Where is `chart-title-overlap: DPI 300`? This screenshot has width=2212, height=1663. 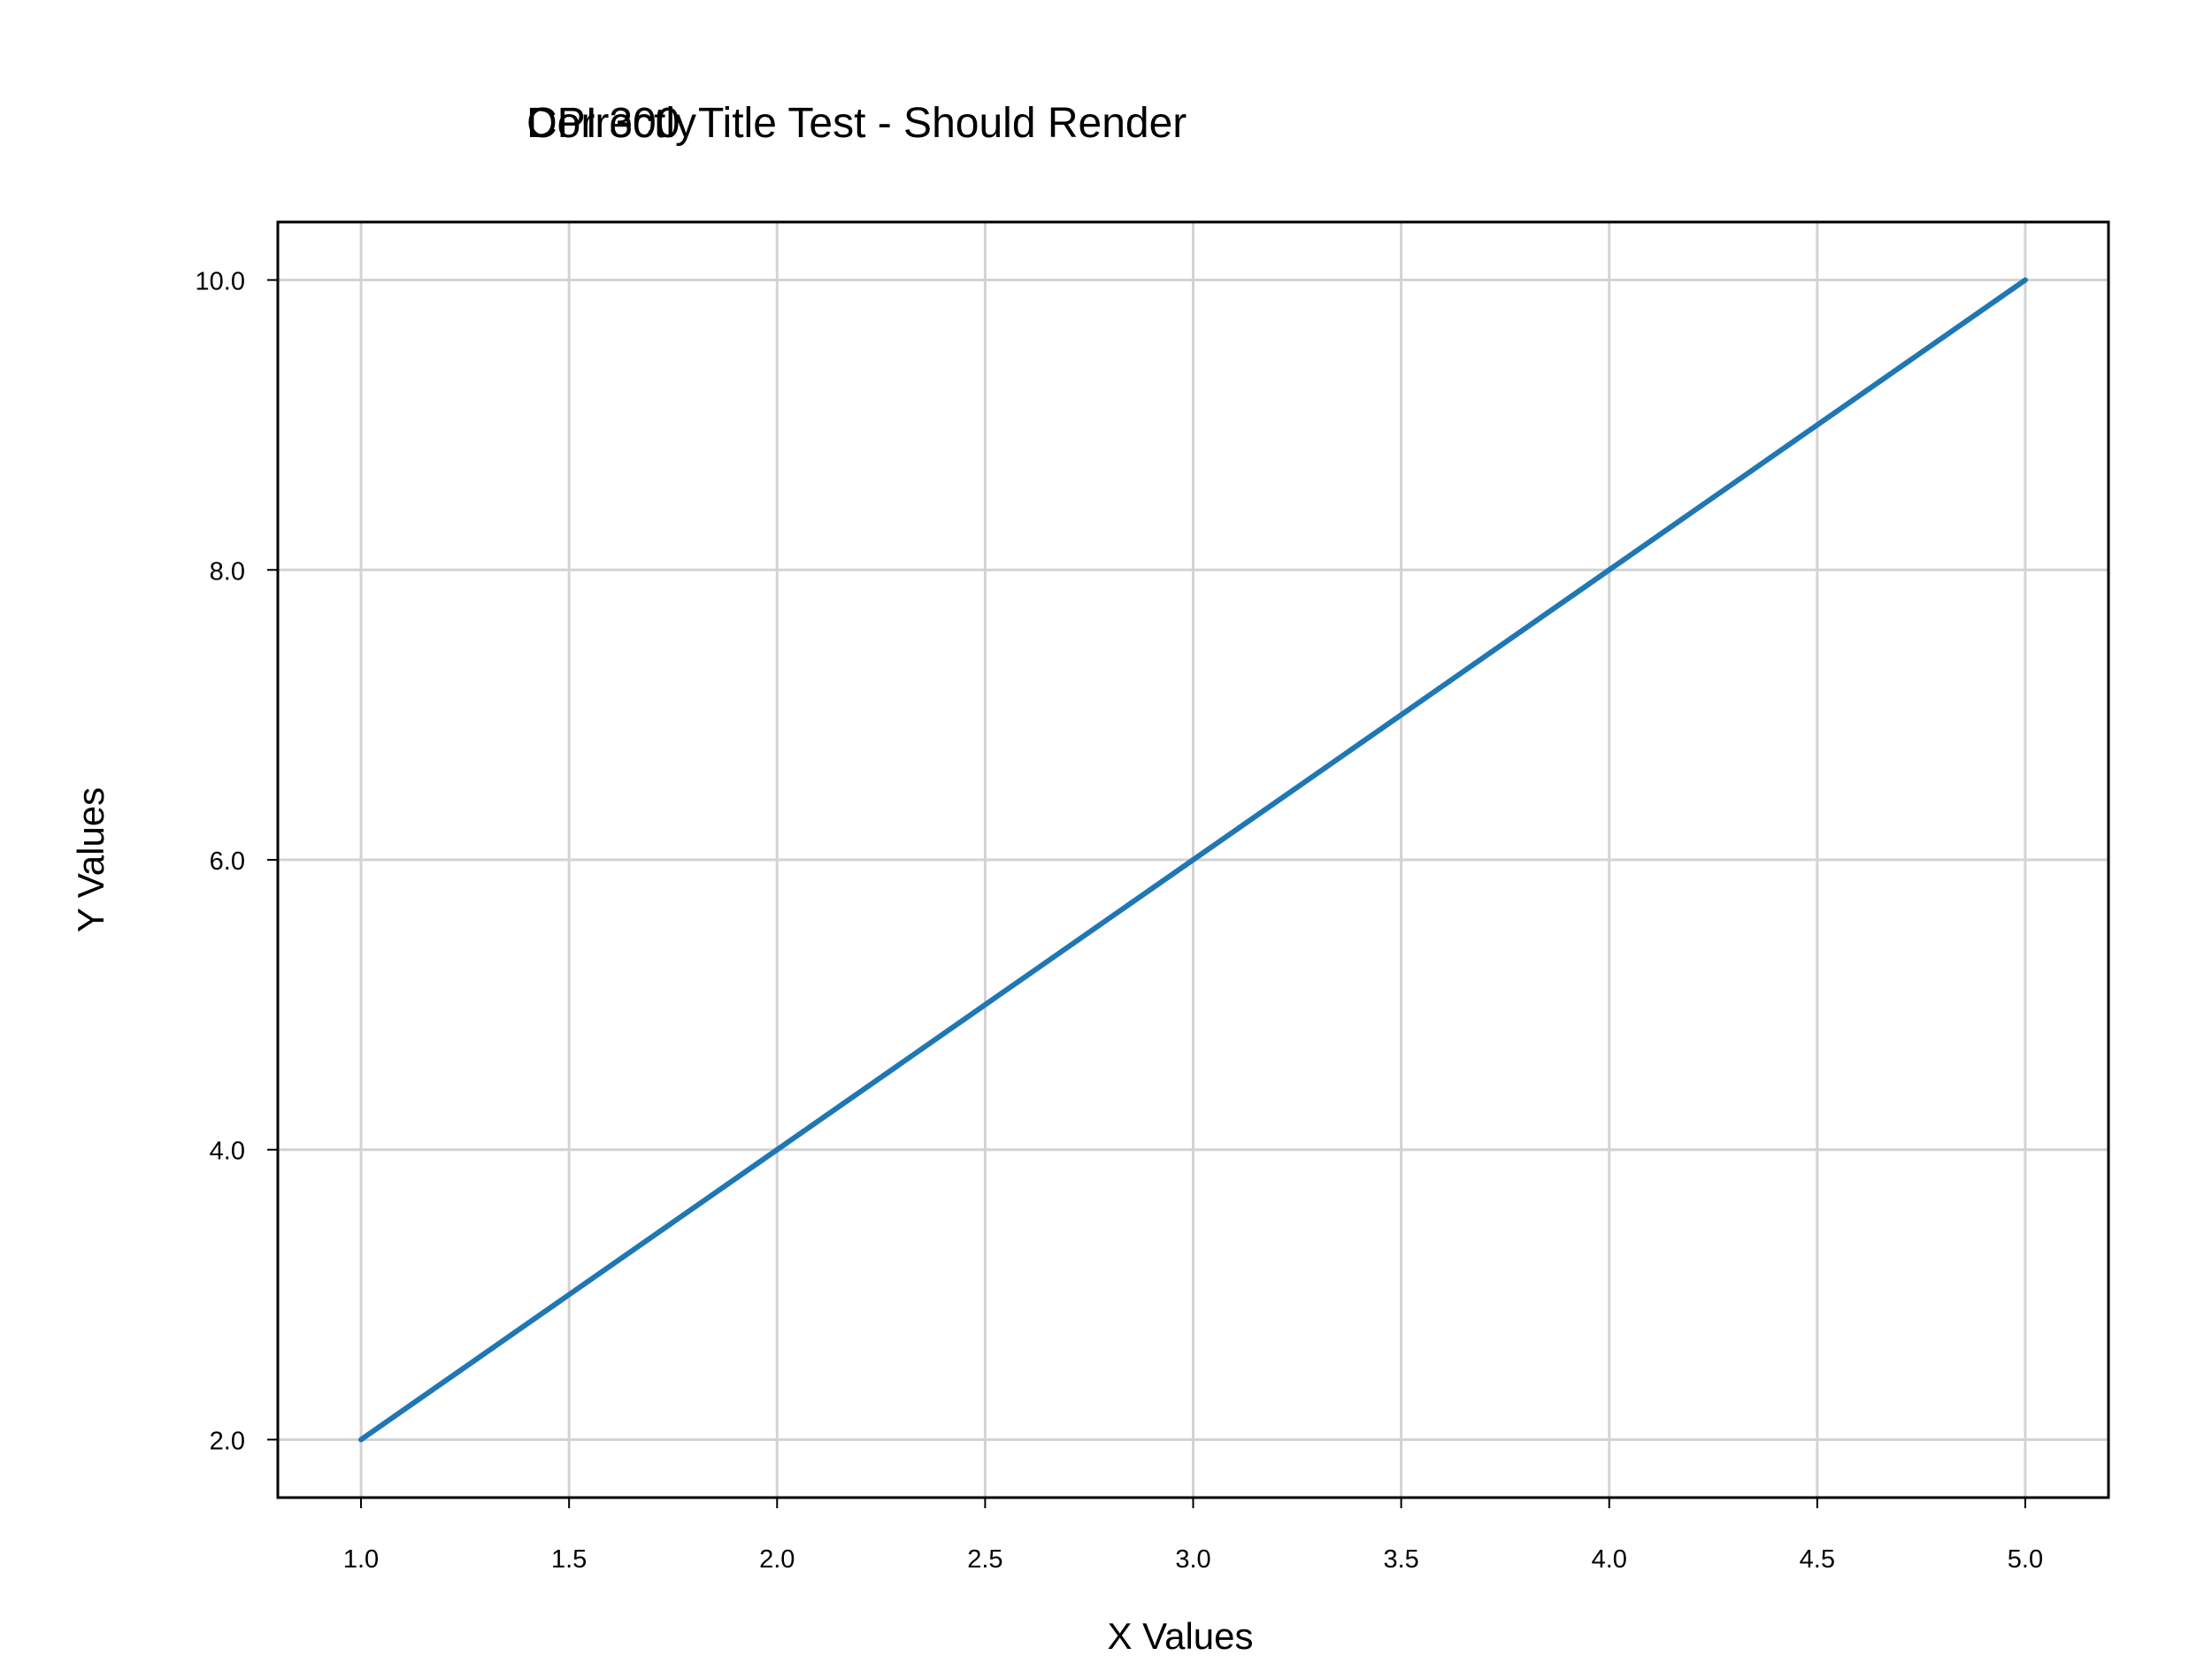 chart-title-overlap: DPI 300 is located at coordinates (603, 124).